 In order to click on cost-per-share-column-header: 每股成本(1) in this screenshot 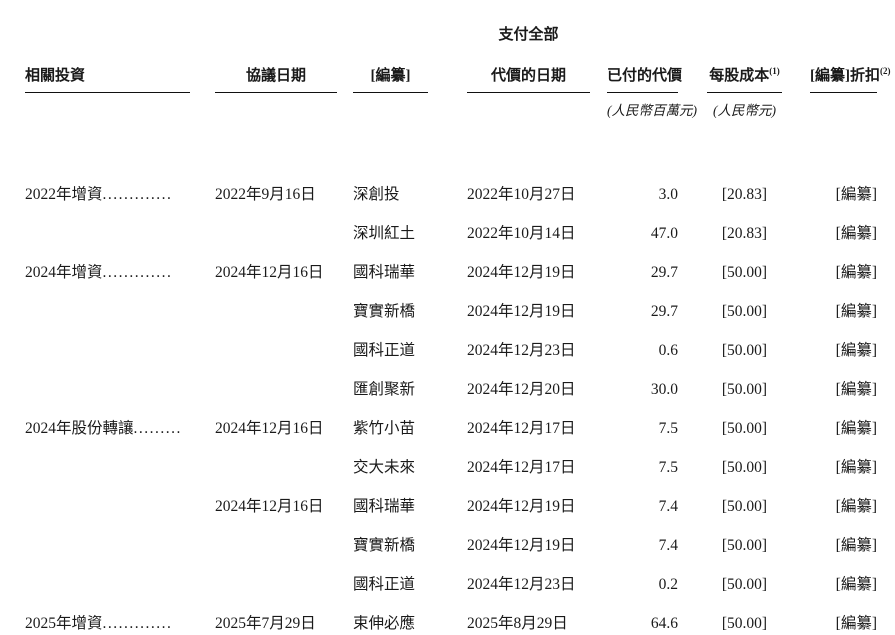, I will do `click(744, 68)`.